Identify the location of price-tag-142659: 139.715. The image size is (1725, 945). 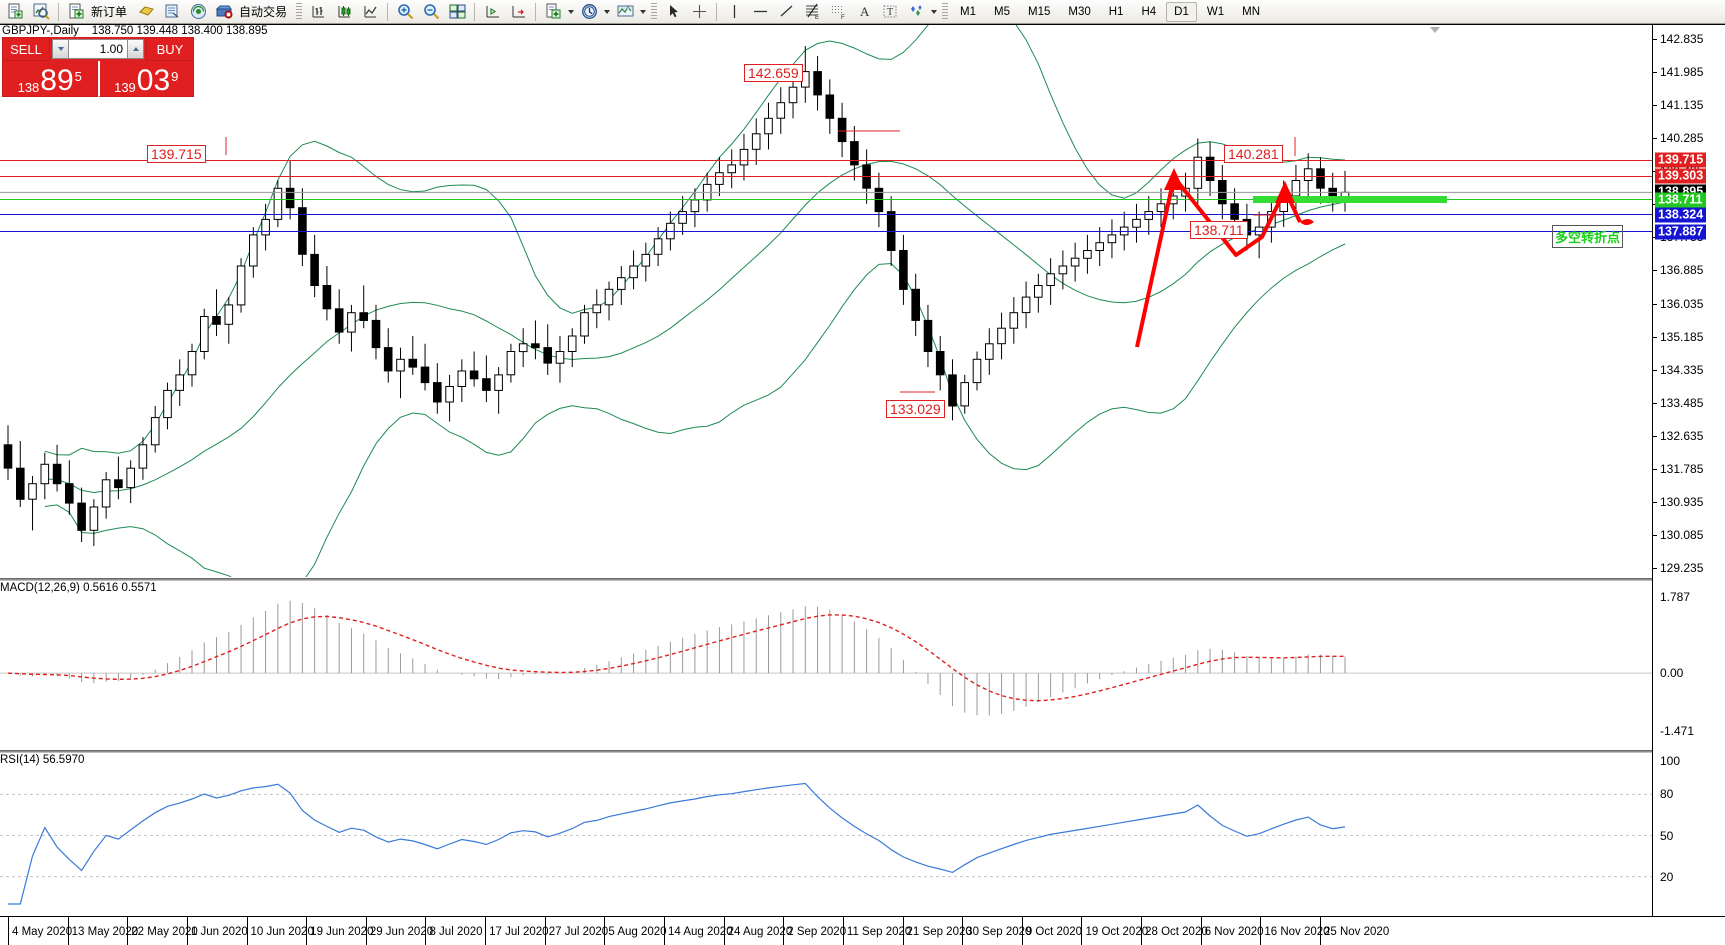
(176, 154).